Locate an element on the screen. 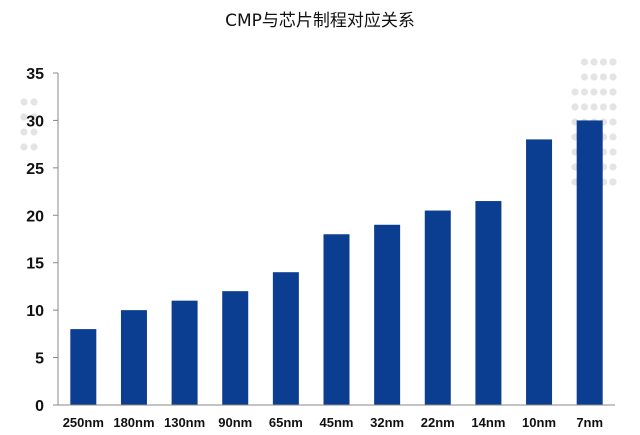 The image size is (640, 435). bar-45nm is located at coordinates (336, 319).